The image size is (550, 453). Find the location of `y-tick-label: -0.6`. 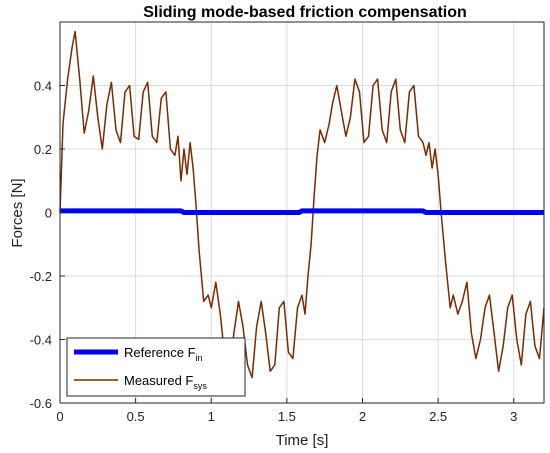

y-tick-label: -0.6 is located at coordinates (41, 403).